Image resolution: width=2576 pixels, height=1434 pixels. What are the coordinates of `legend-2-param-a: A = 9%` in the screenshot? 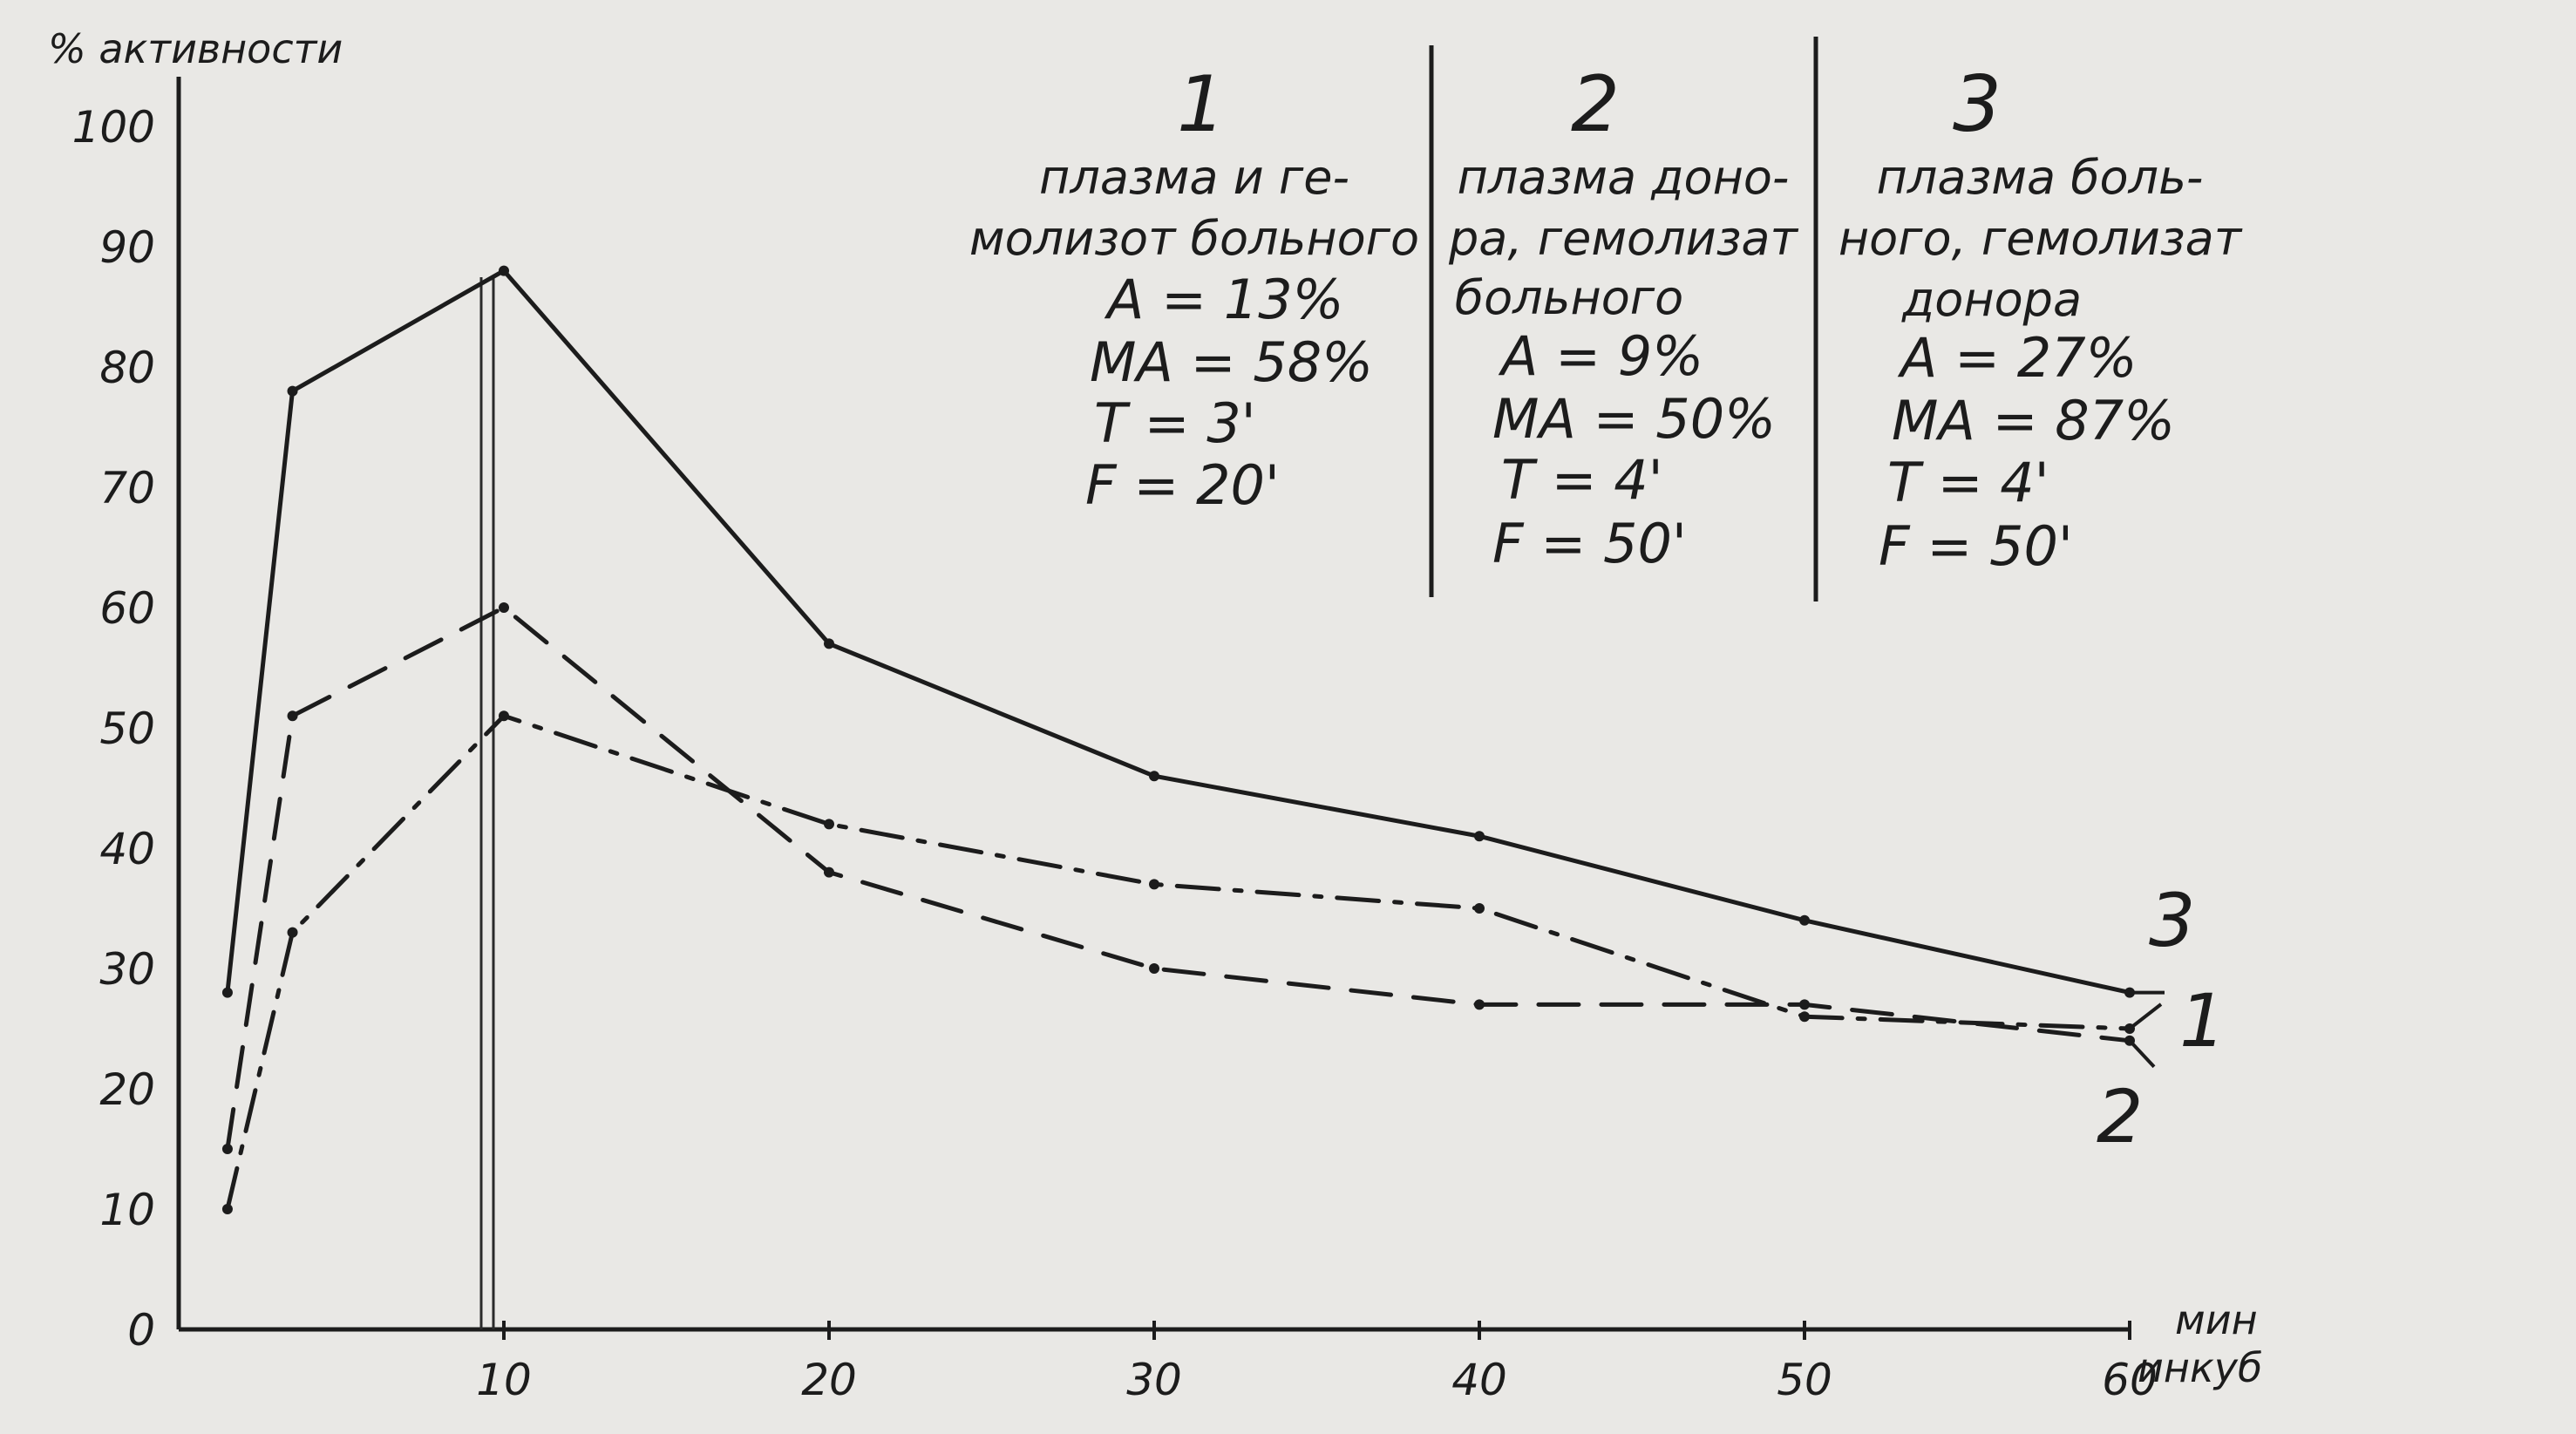 It's located at (1600, 356).